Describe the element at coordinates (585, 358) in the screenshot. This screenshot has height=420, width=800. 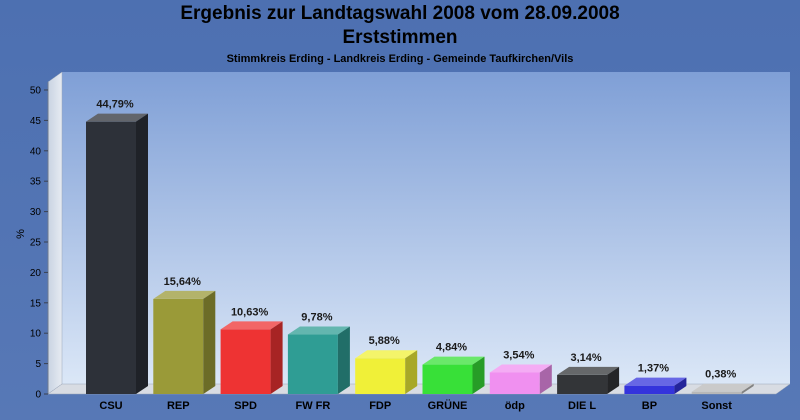
I see `bar-value-label: 3,14%` at that location.